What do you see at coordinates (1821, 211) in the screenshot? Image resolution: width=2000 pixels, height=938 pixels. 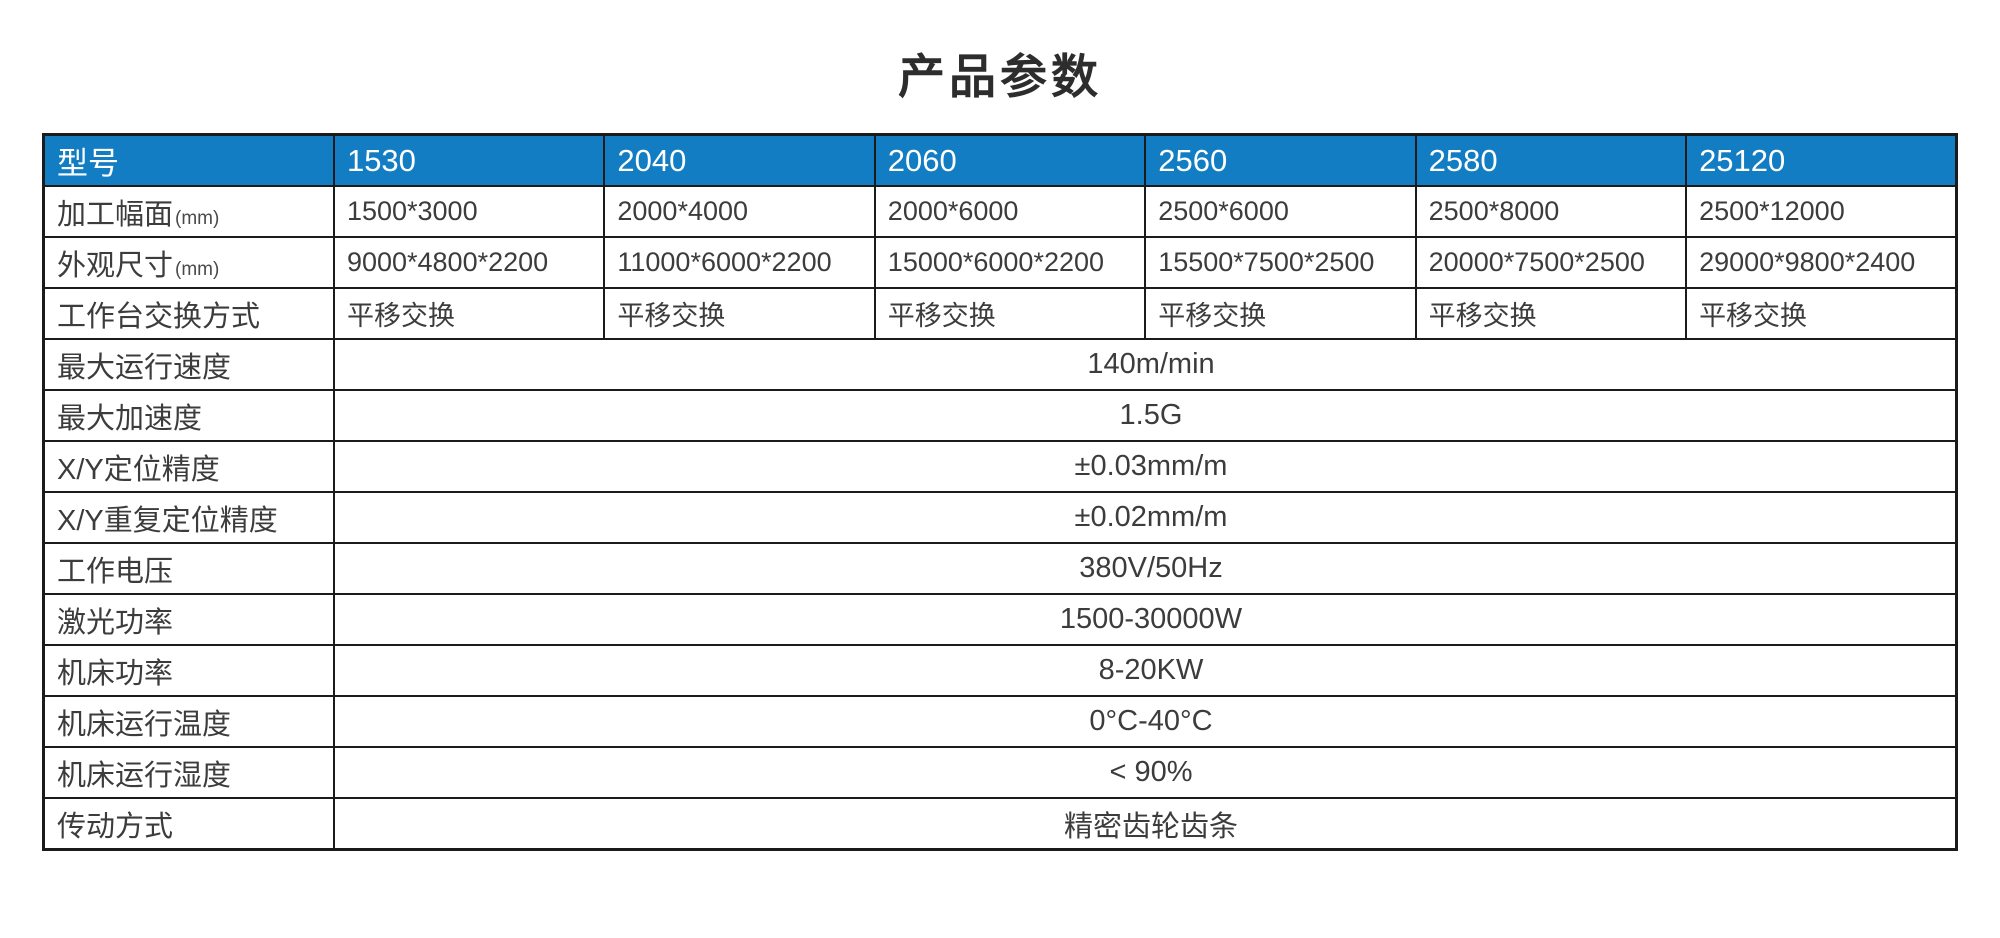 I see `spec-cell: 2500*12000` at bounding box center [1821, 211].